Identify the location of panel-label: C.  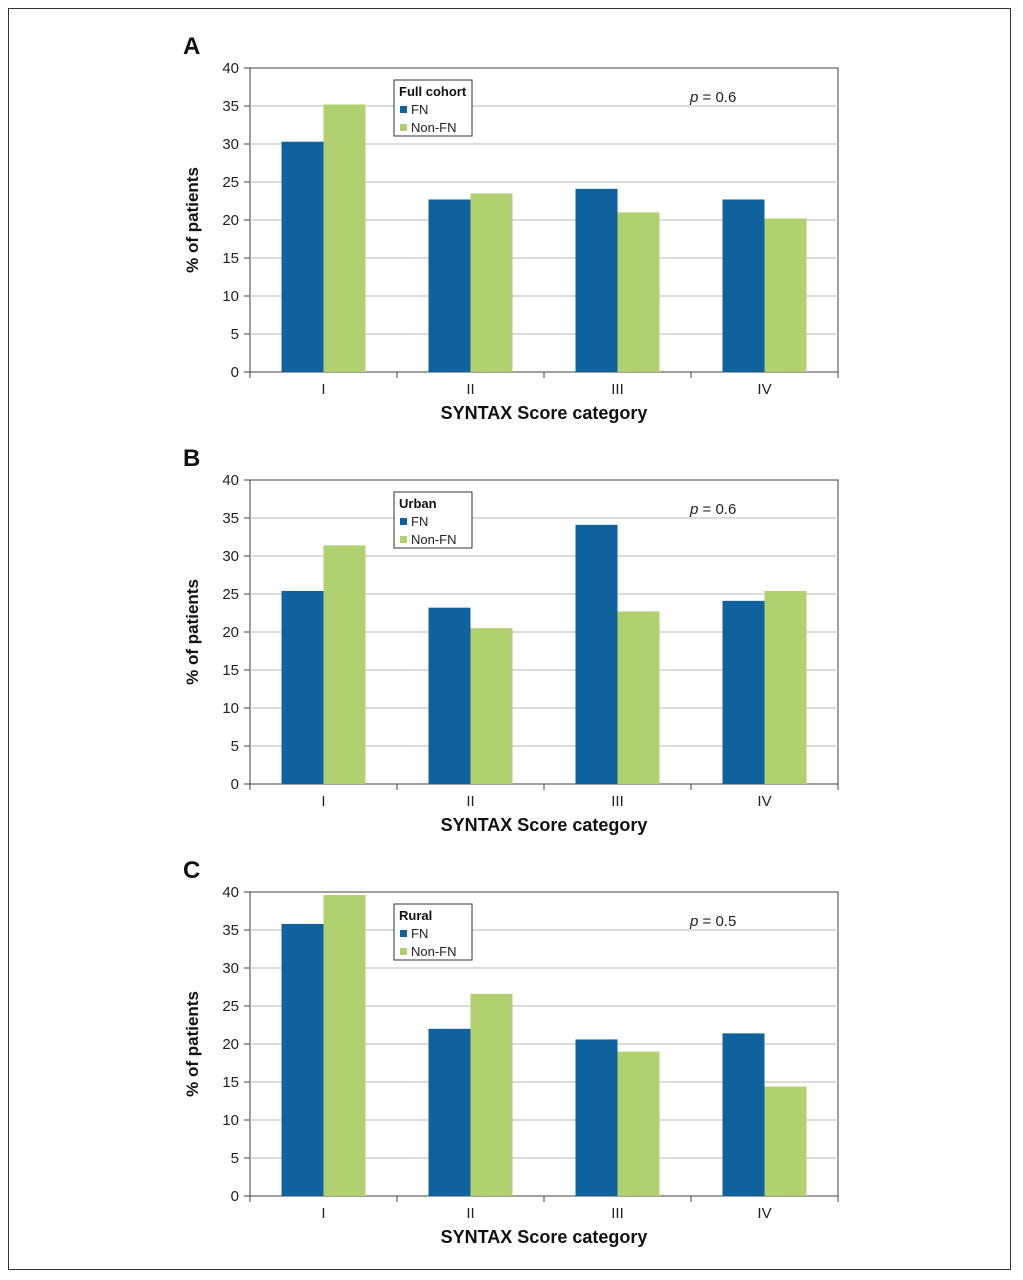
(191, 870).